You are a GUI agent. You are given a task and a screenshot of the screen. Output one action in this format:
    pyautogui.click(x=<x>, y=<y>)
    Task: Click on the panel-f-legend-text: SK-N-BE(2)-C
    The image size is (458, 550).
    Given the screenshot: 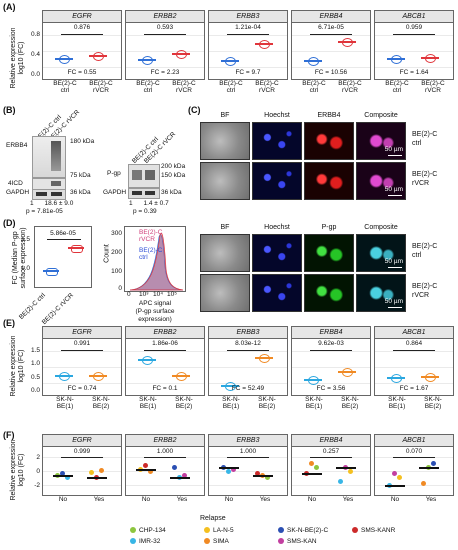 What is the action you would take?
    pyautogui.click(x=308, y=530)
    